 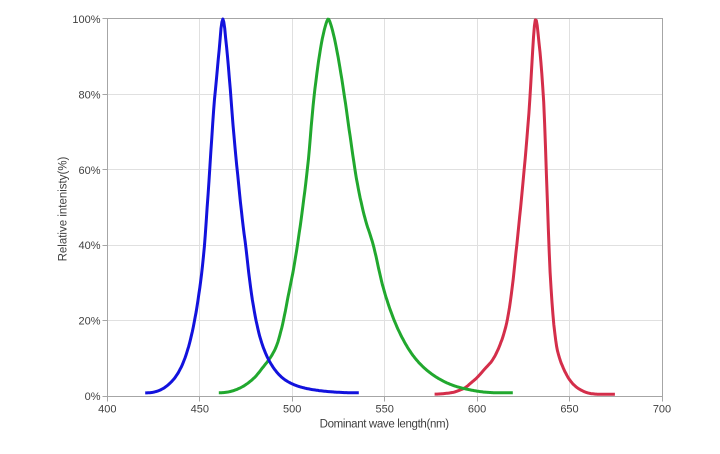 I want to click on svg-text: 700, so click(x=662, y=410).